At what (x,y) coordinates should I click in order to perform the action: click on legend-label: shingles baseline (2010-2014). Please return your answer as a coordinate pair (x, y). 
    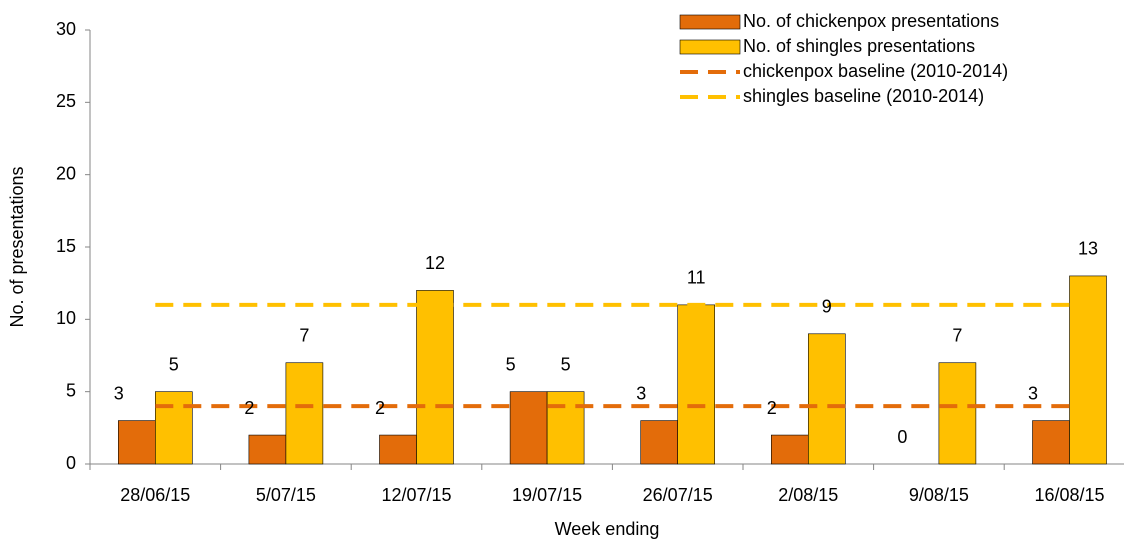
    Looking at the image, I should click on (863, 96).